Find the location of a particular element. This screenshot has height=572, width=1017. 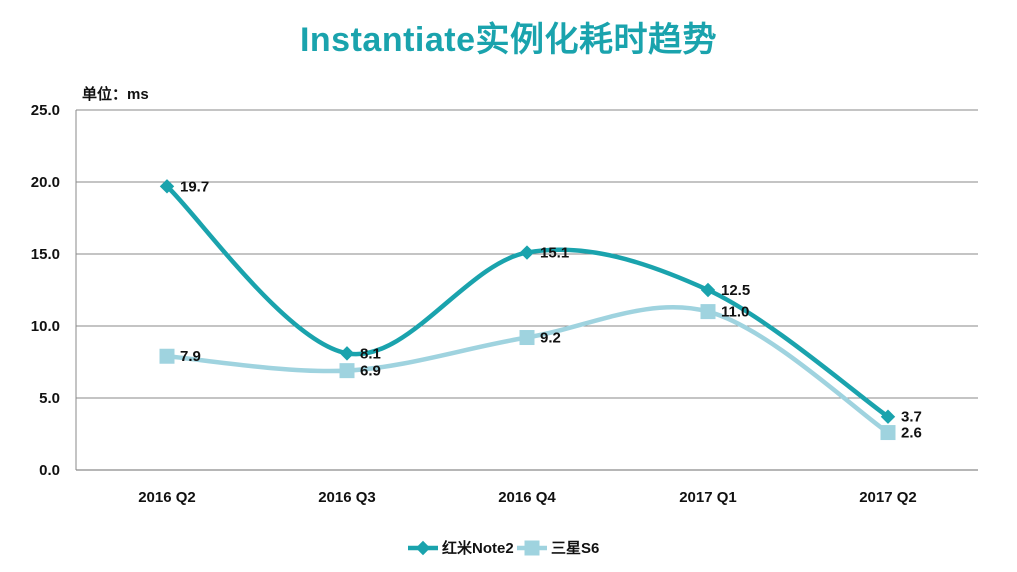

x-tick-label: 2016 Q2 is located at coordinates (167, 497).